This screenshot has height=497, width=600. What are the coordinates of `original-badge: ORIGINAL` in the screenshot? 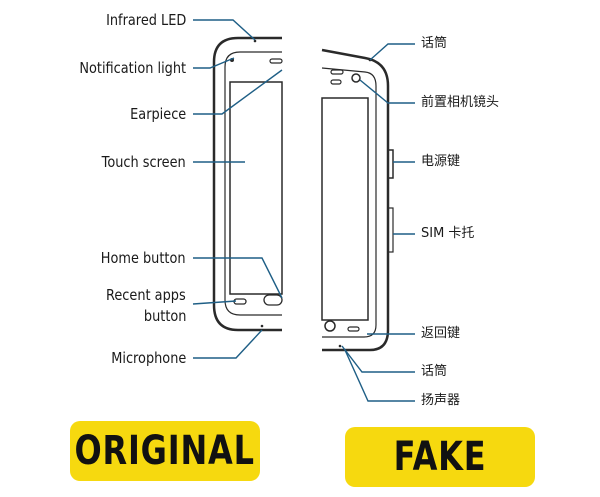 It's located at (165, 451).